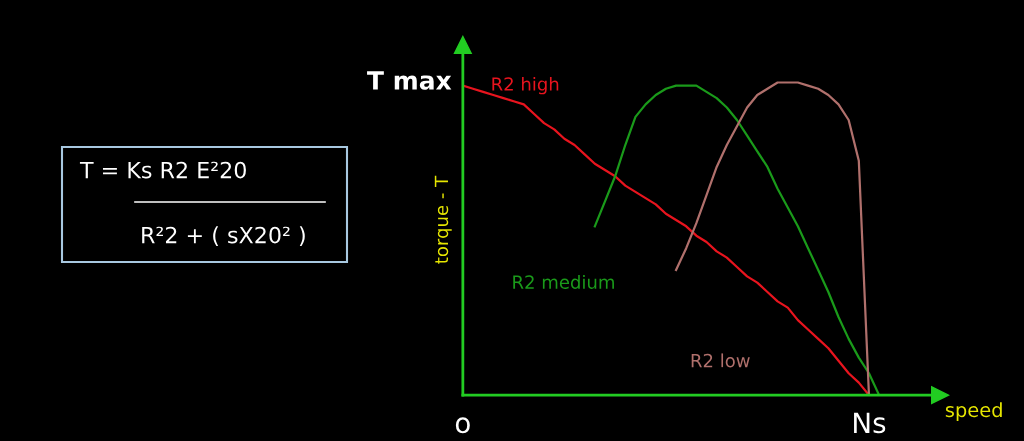 The width and height of the screenshot is (1024, 441). What do you see at coordinates (462, 425) in the screenshot?
I see `x-tick-label: o` at bounding box center [462, 425].